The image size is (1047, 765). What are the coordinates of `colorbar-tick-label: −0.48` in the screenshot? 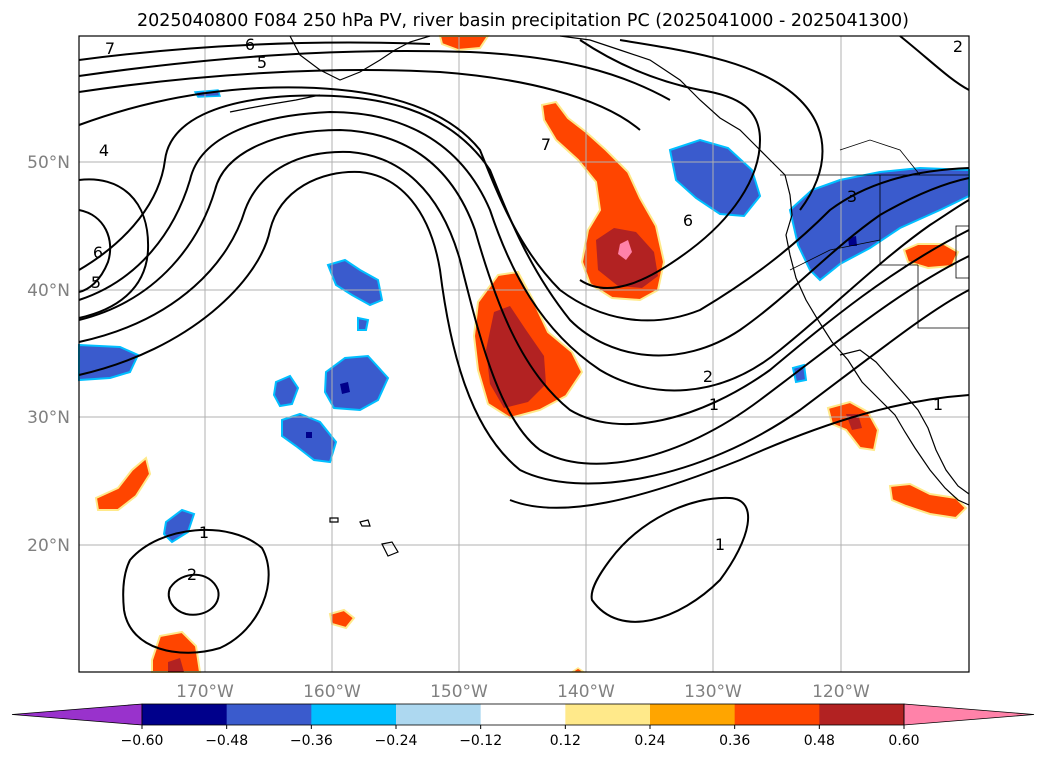 It's located at (226, 741).